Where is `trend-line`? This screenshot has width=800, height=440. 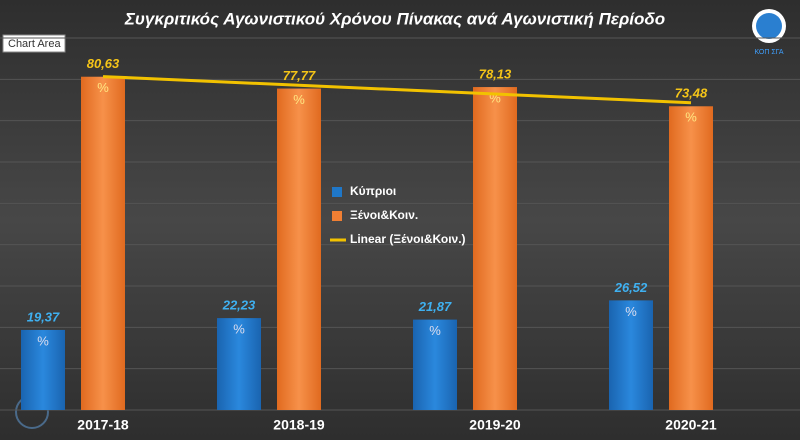 trend-line is located at coordinates (397, 90).